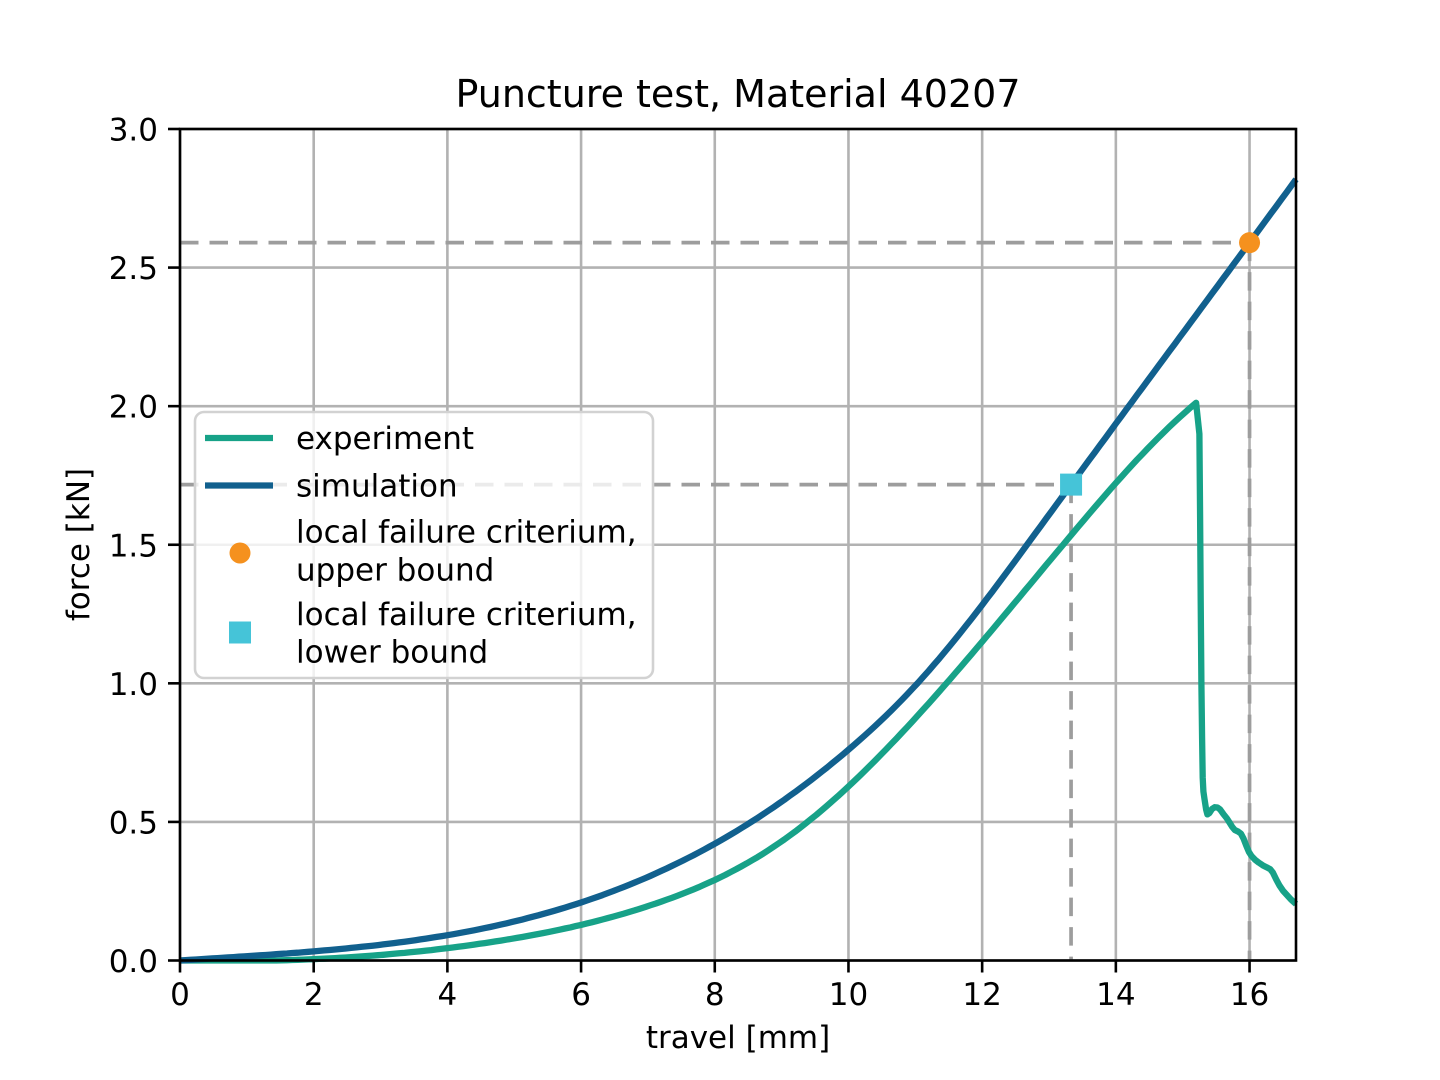  What do you see at coordinates (133, 546) in the screenshot?
I see `y-tick-label-1.5: 1.5` at bounding box center [133, 546].